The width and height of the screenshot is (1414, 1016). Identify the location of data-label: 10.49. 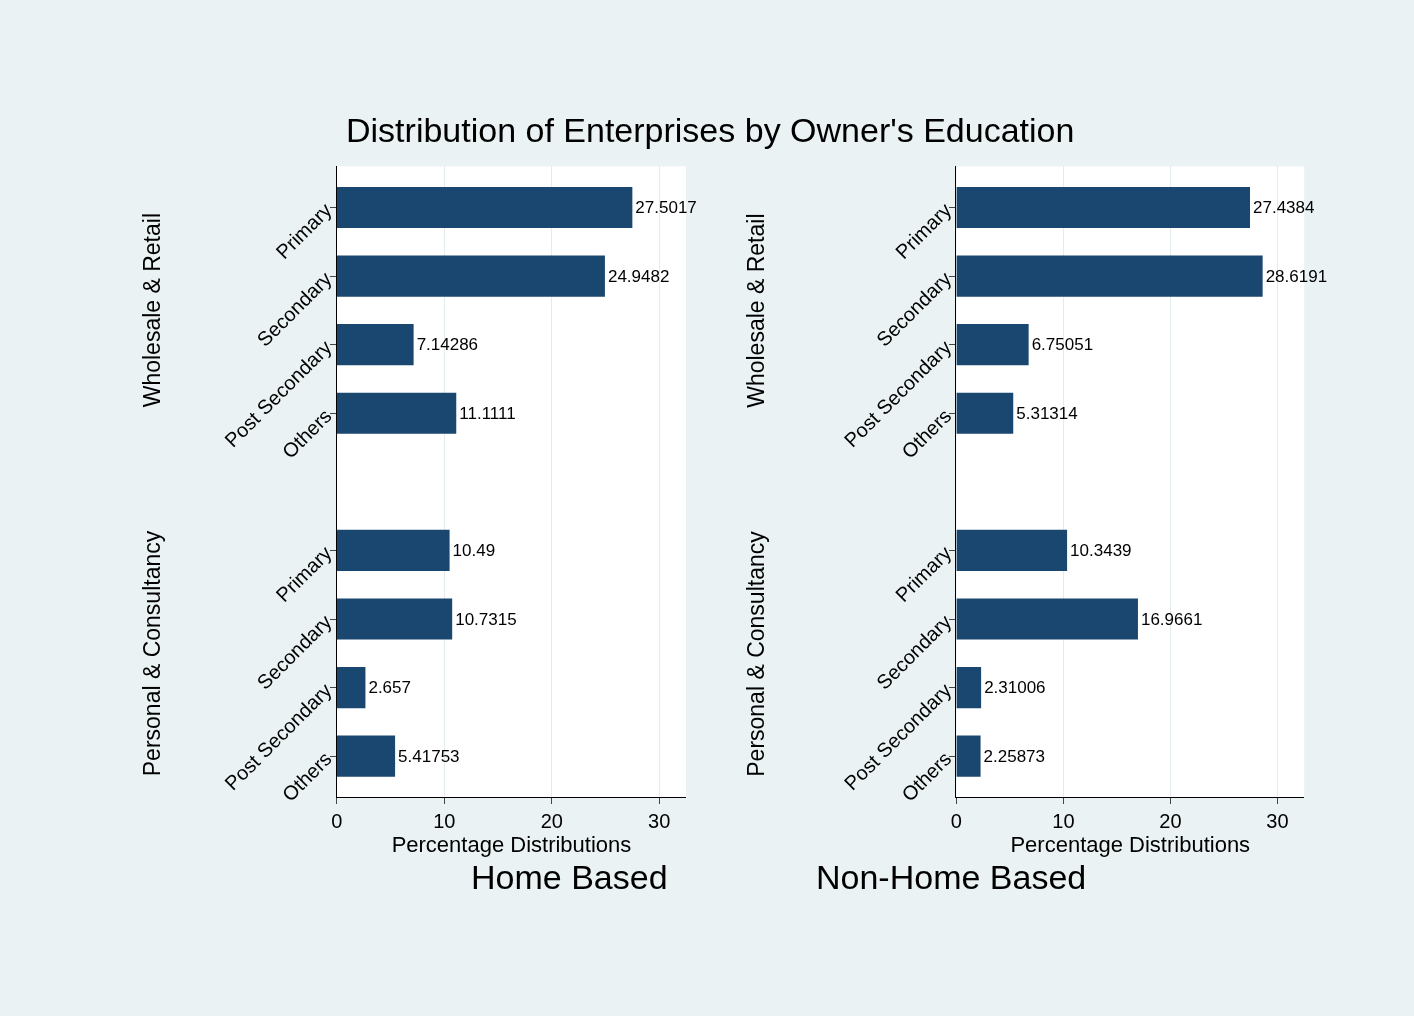
(474, 550).